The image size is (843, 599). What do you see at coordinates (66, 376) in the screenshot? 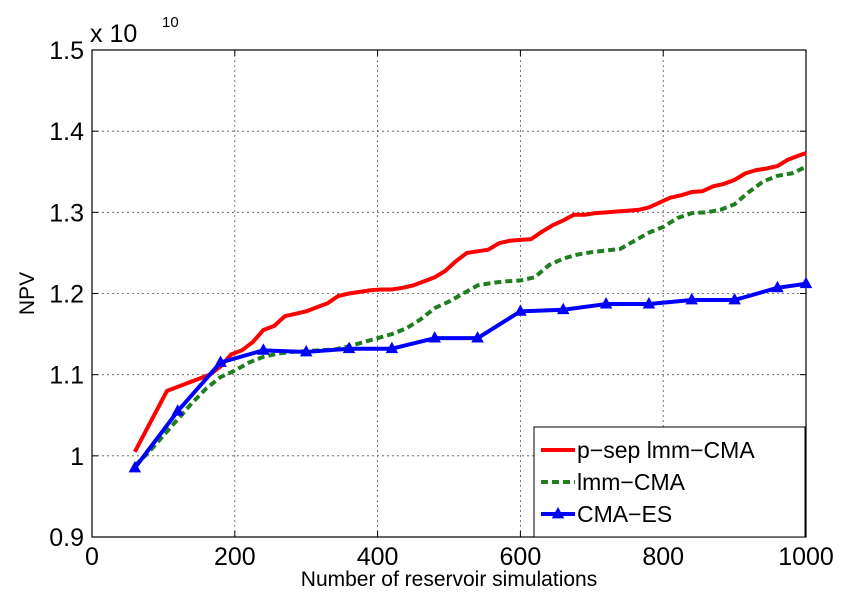
I see `y-tick-label: 1.1` at bounding box center [66, 376].